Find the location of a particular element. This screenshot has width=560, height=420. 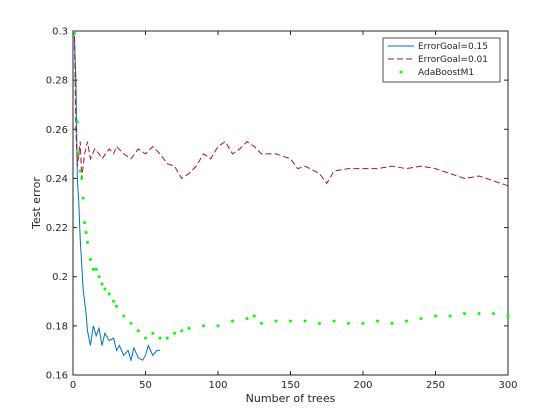

legend: ErrorGoal=0.15 ErrorGoal=0.01 AdaBoostM1 is located at coordinates (441, 60).